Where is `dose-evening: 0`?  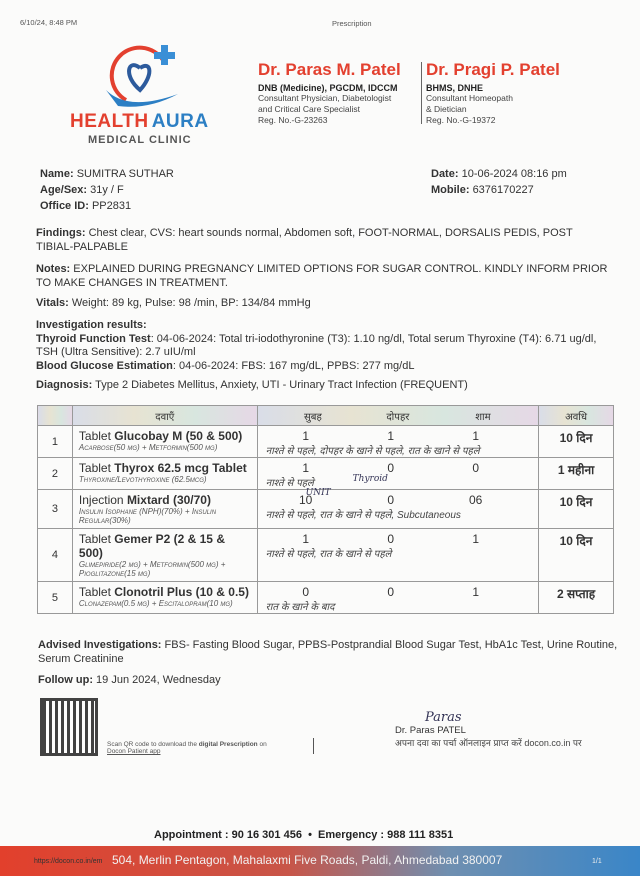 dose-evening: 0 is located at coordinates (475, 468).